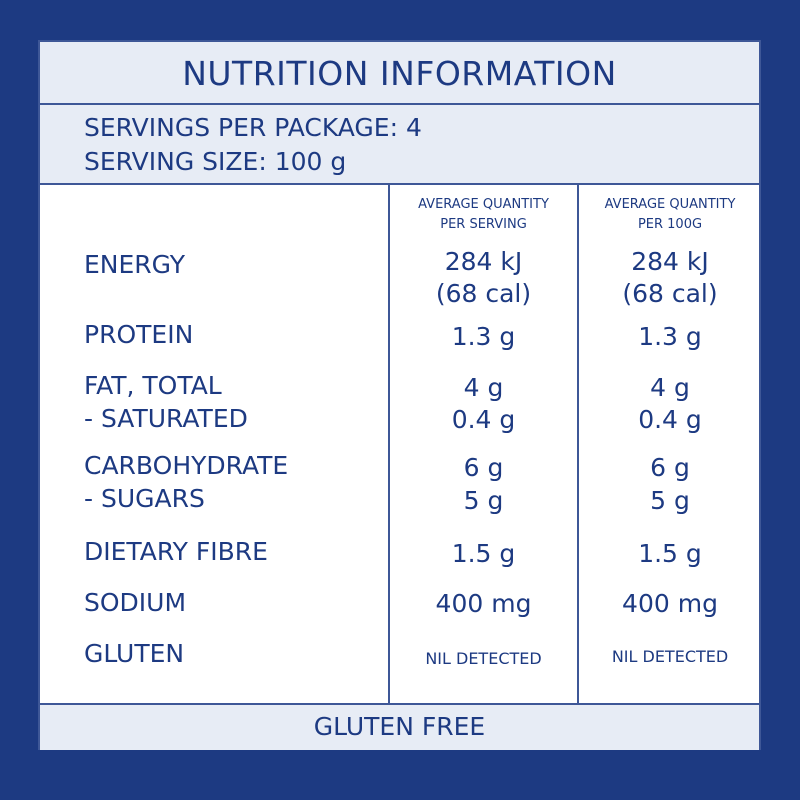  Describe the element at coordinates (176, 551) in the screenshot. I see `row-label-dietary-fibre: DIETARY FIBRE` at that location.